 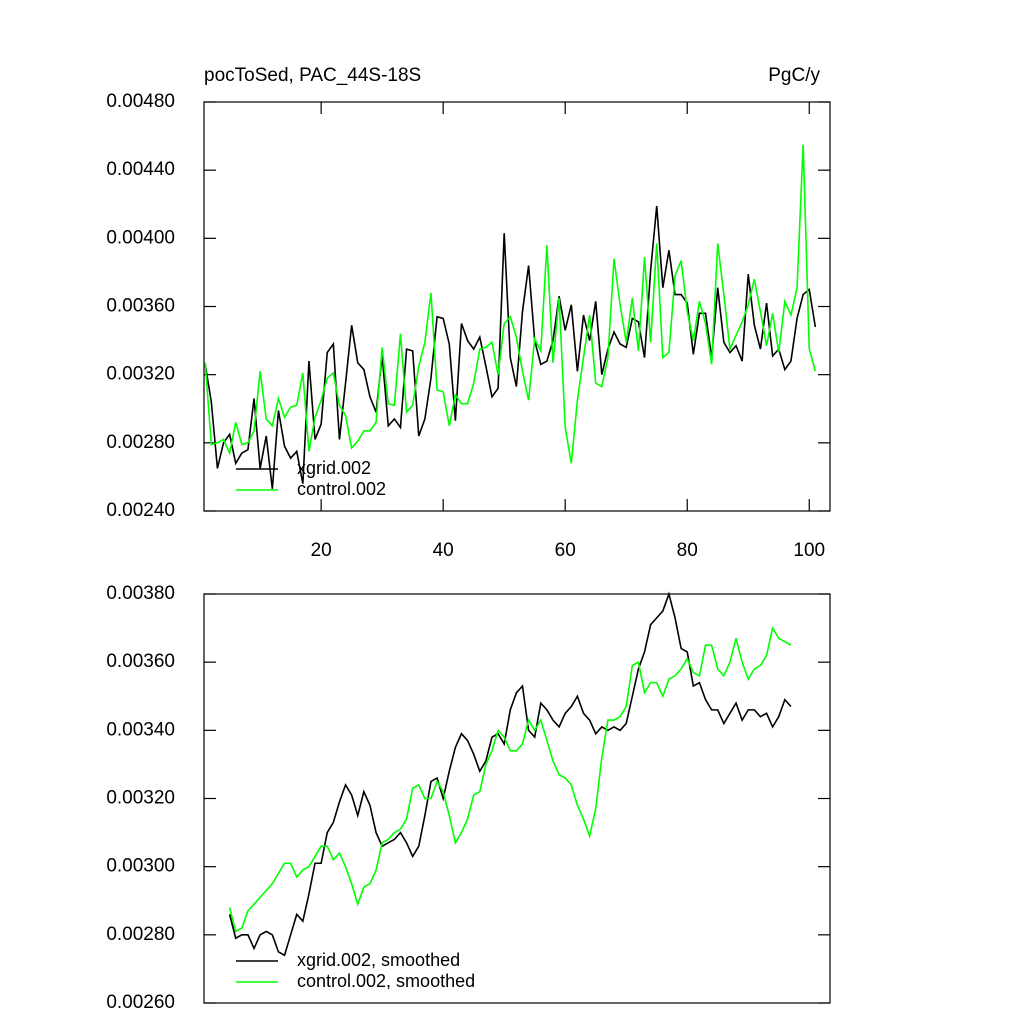 I want to click on x-tick-label: 20, so click(x=321, y=550).